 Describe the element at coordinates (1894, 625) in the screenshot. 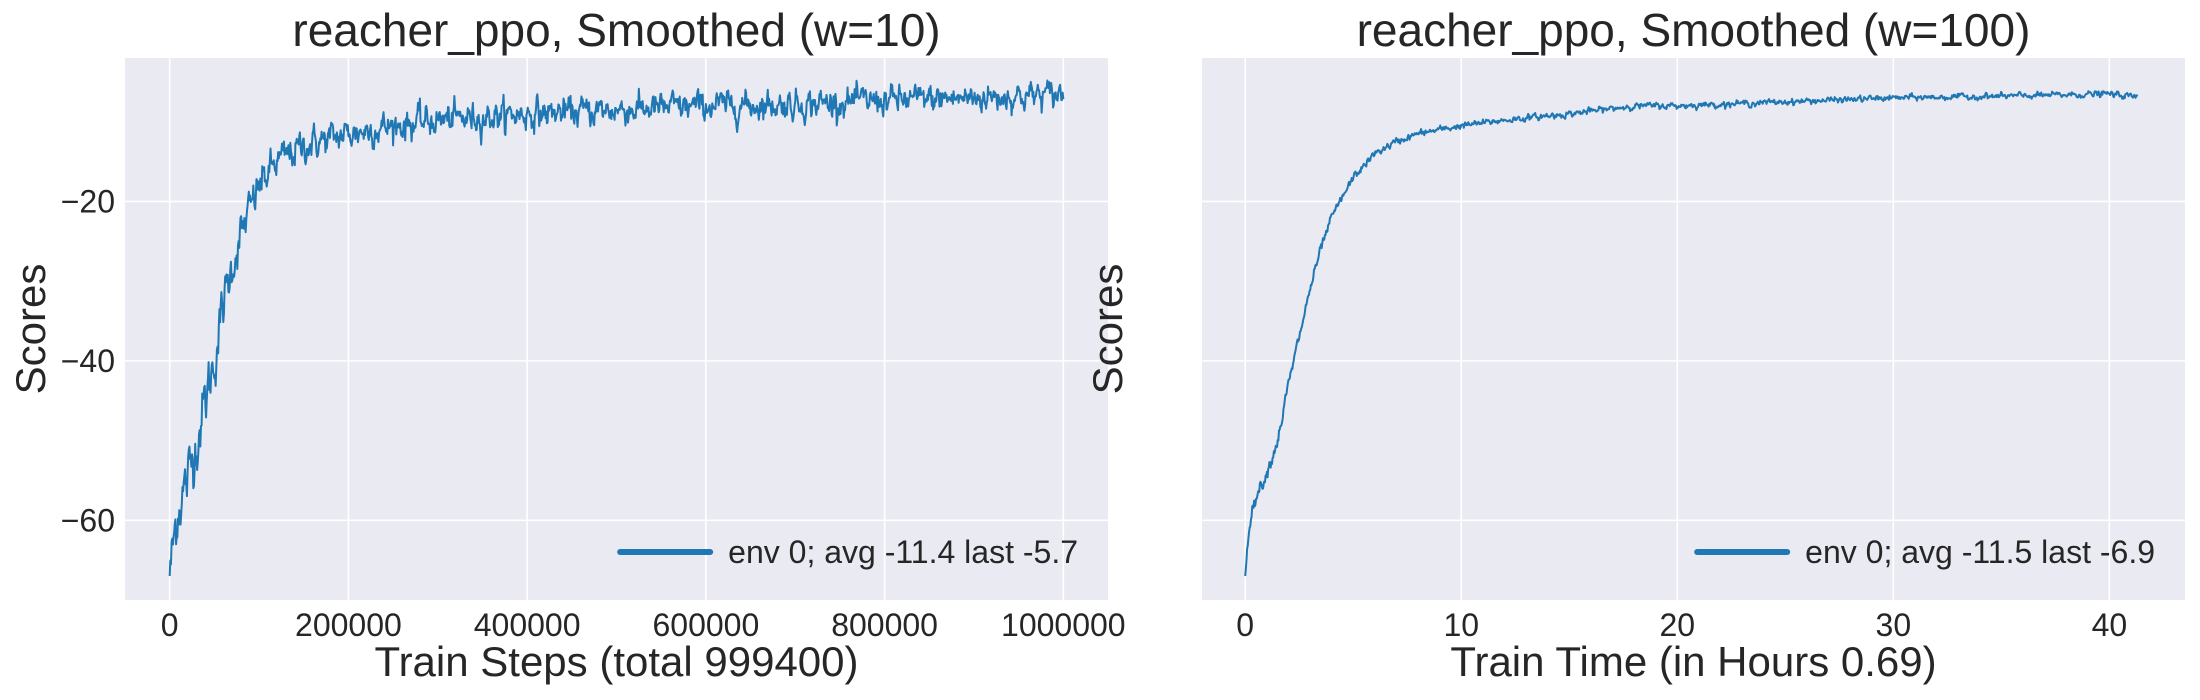

I see `x-tick-label: 30` at that location.